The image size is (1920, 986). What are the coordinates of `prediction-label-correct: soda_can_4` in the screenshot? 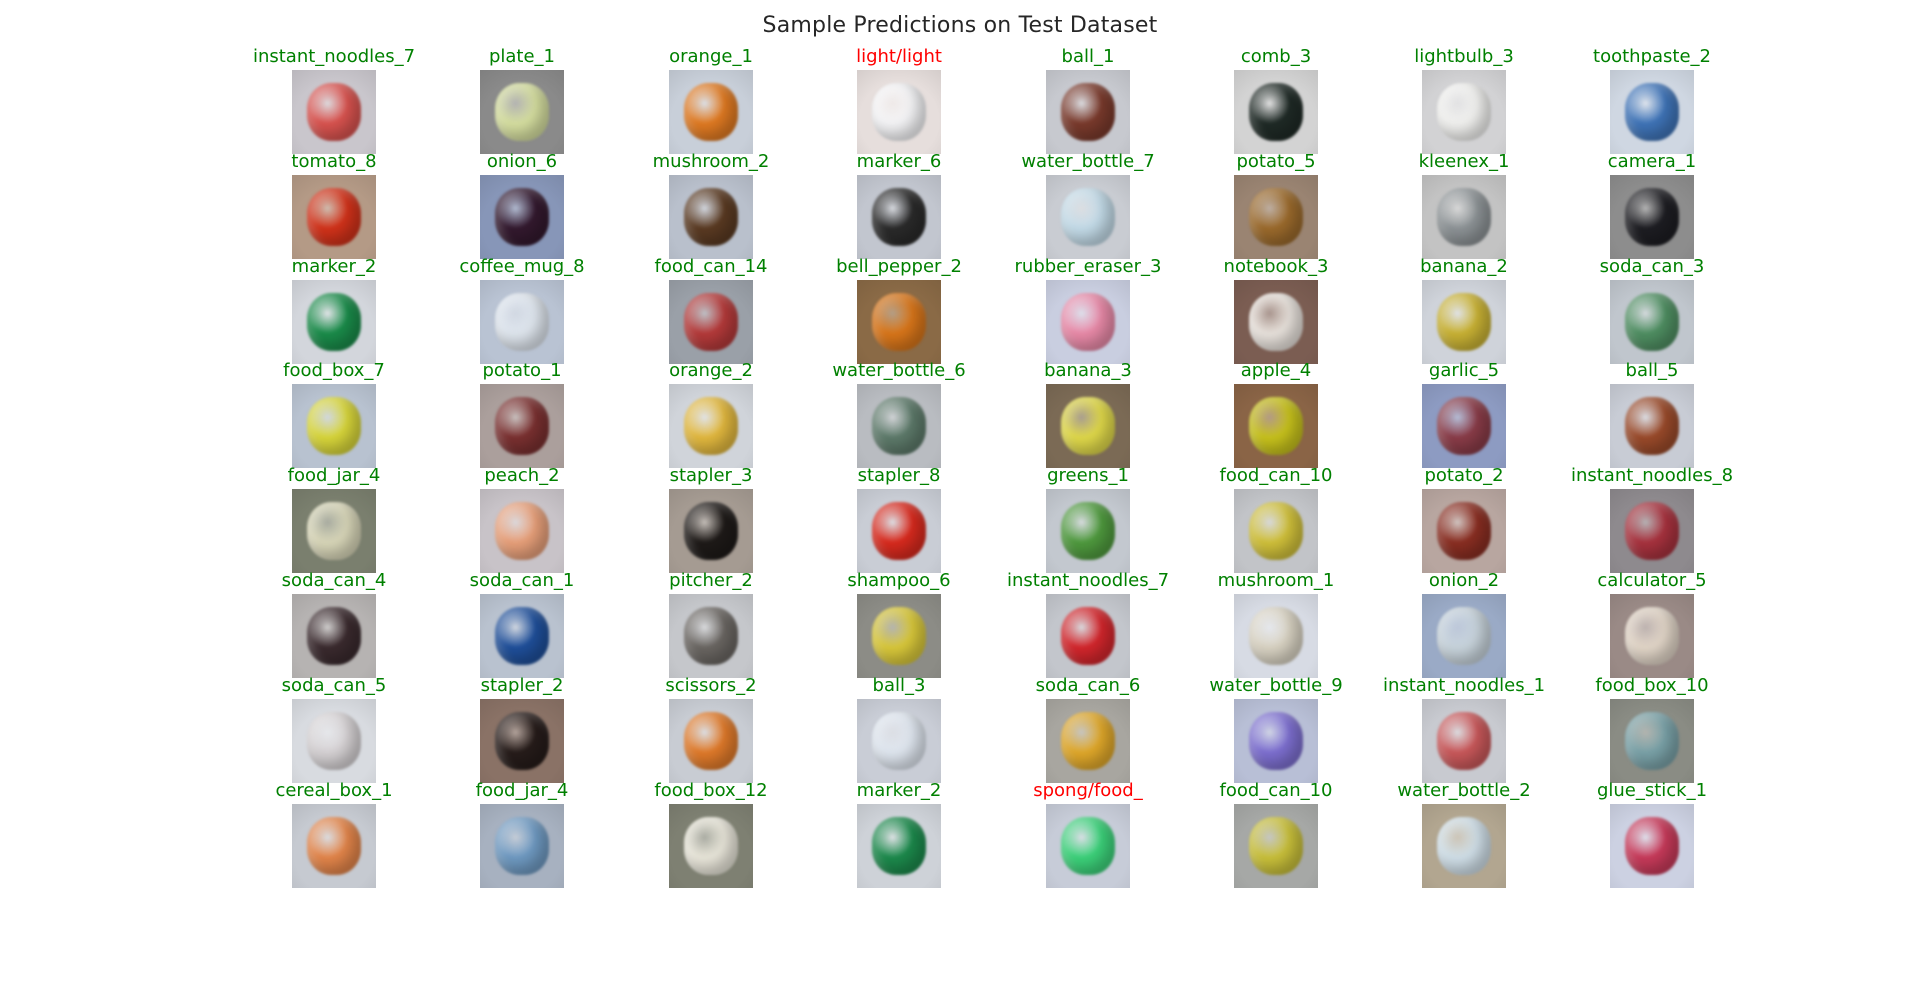 It's located at (334, 580).